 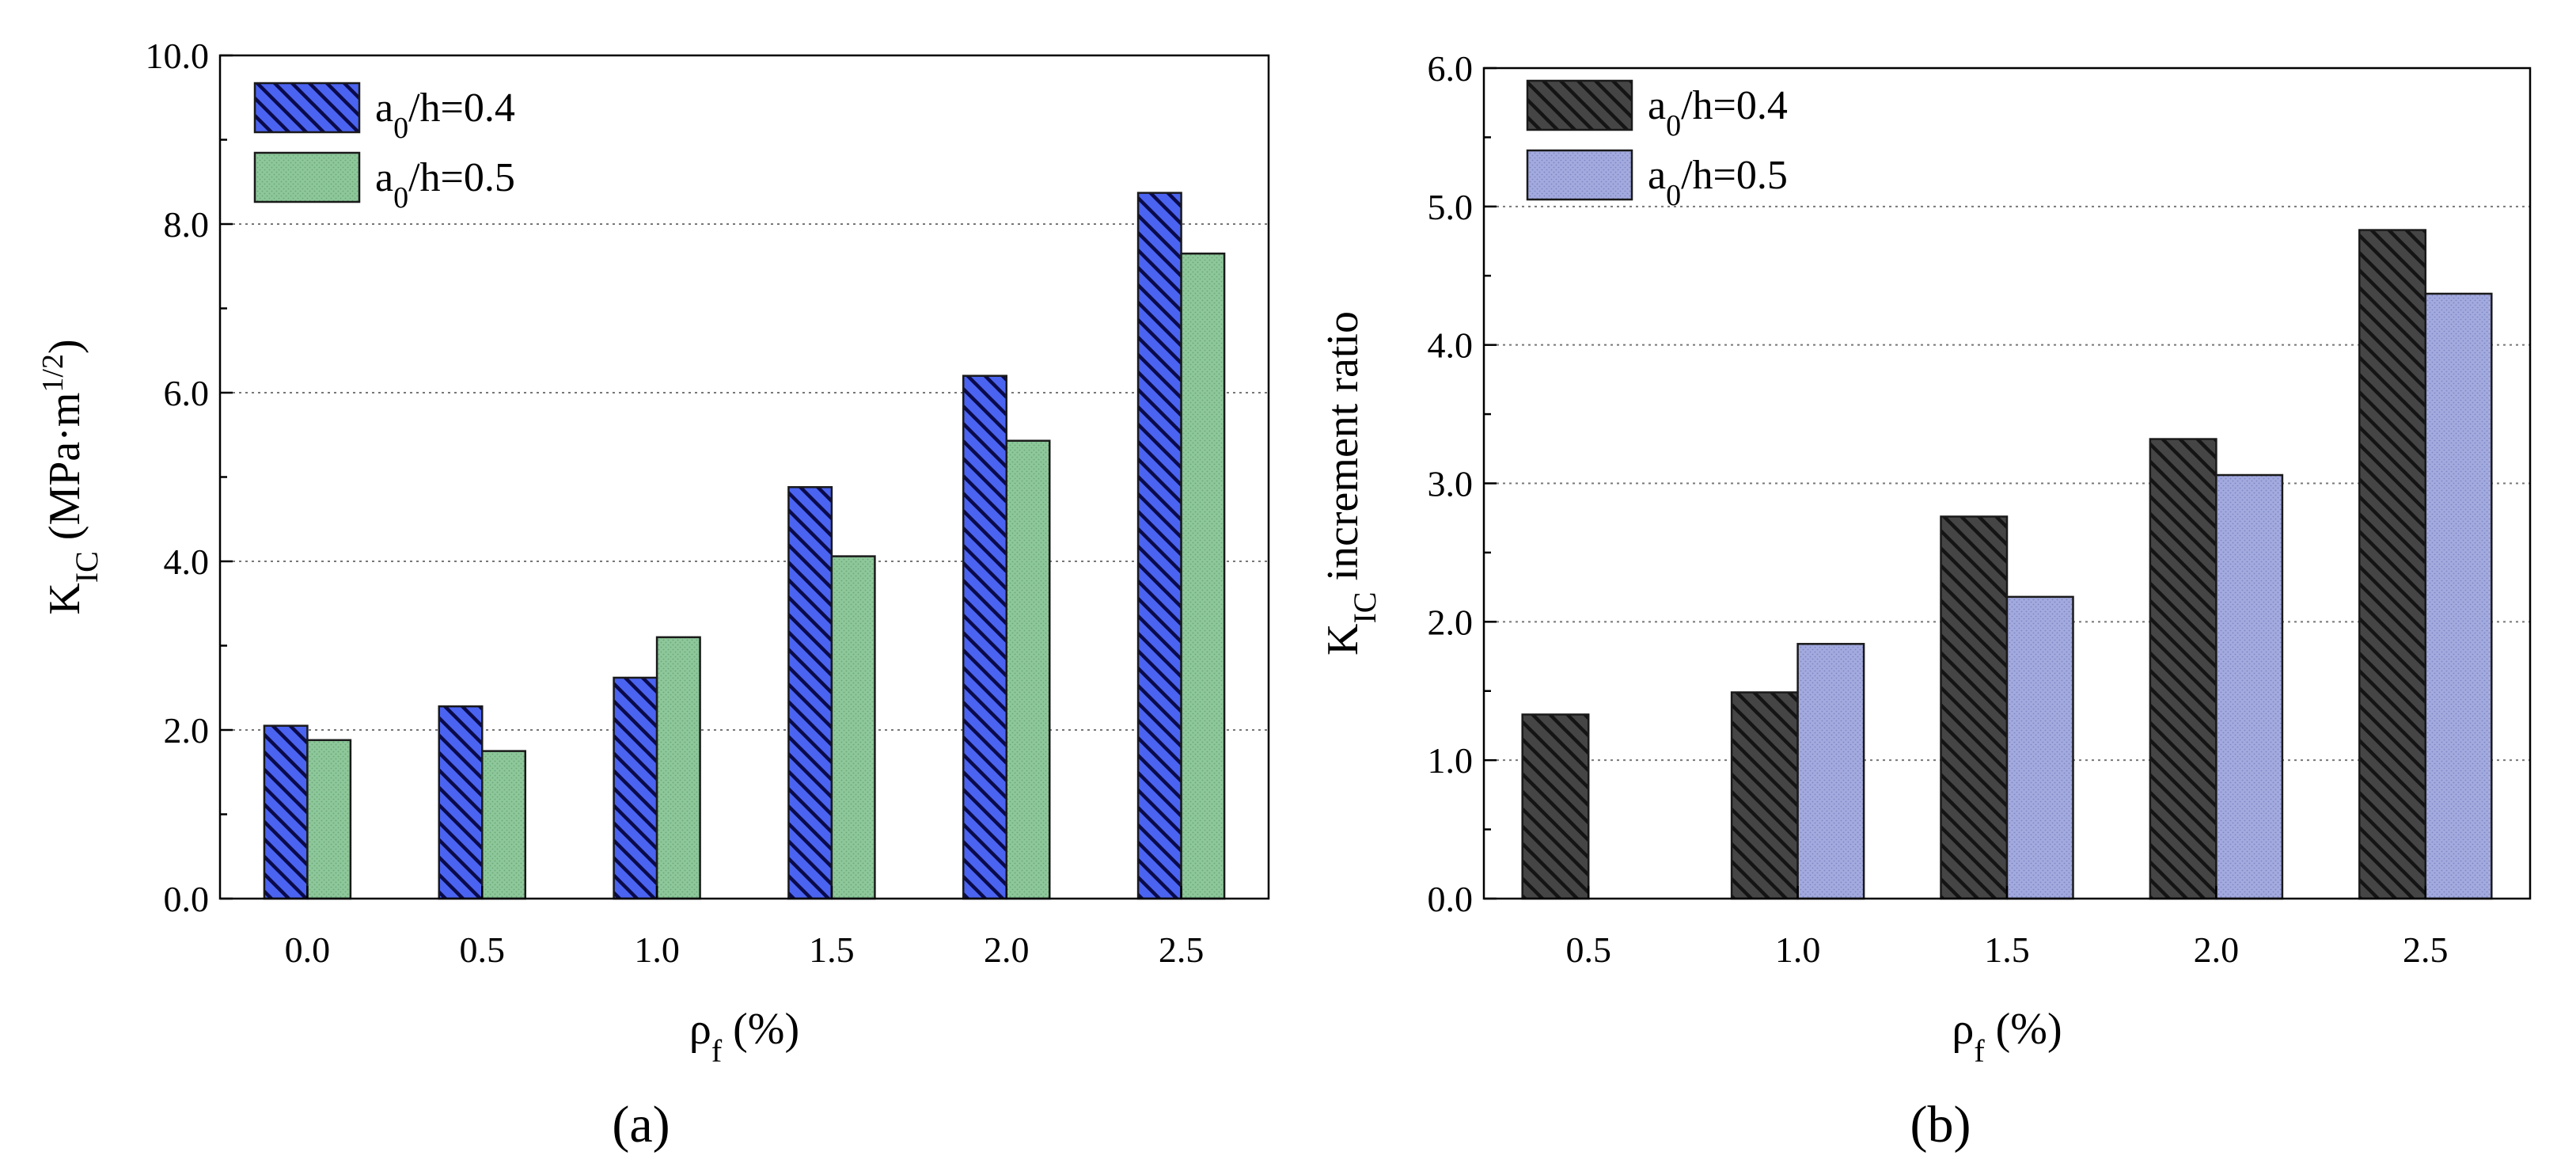 What do you see at coordinates (1555, 806) in the screenshot?
I see `bar-b-s1-0.5` at bounding box center [1555, 806].